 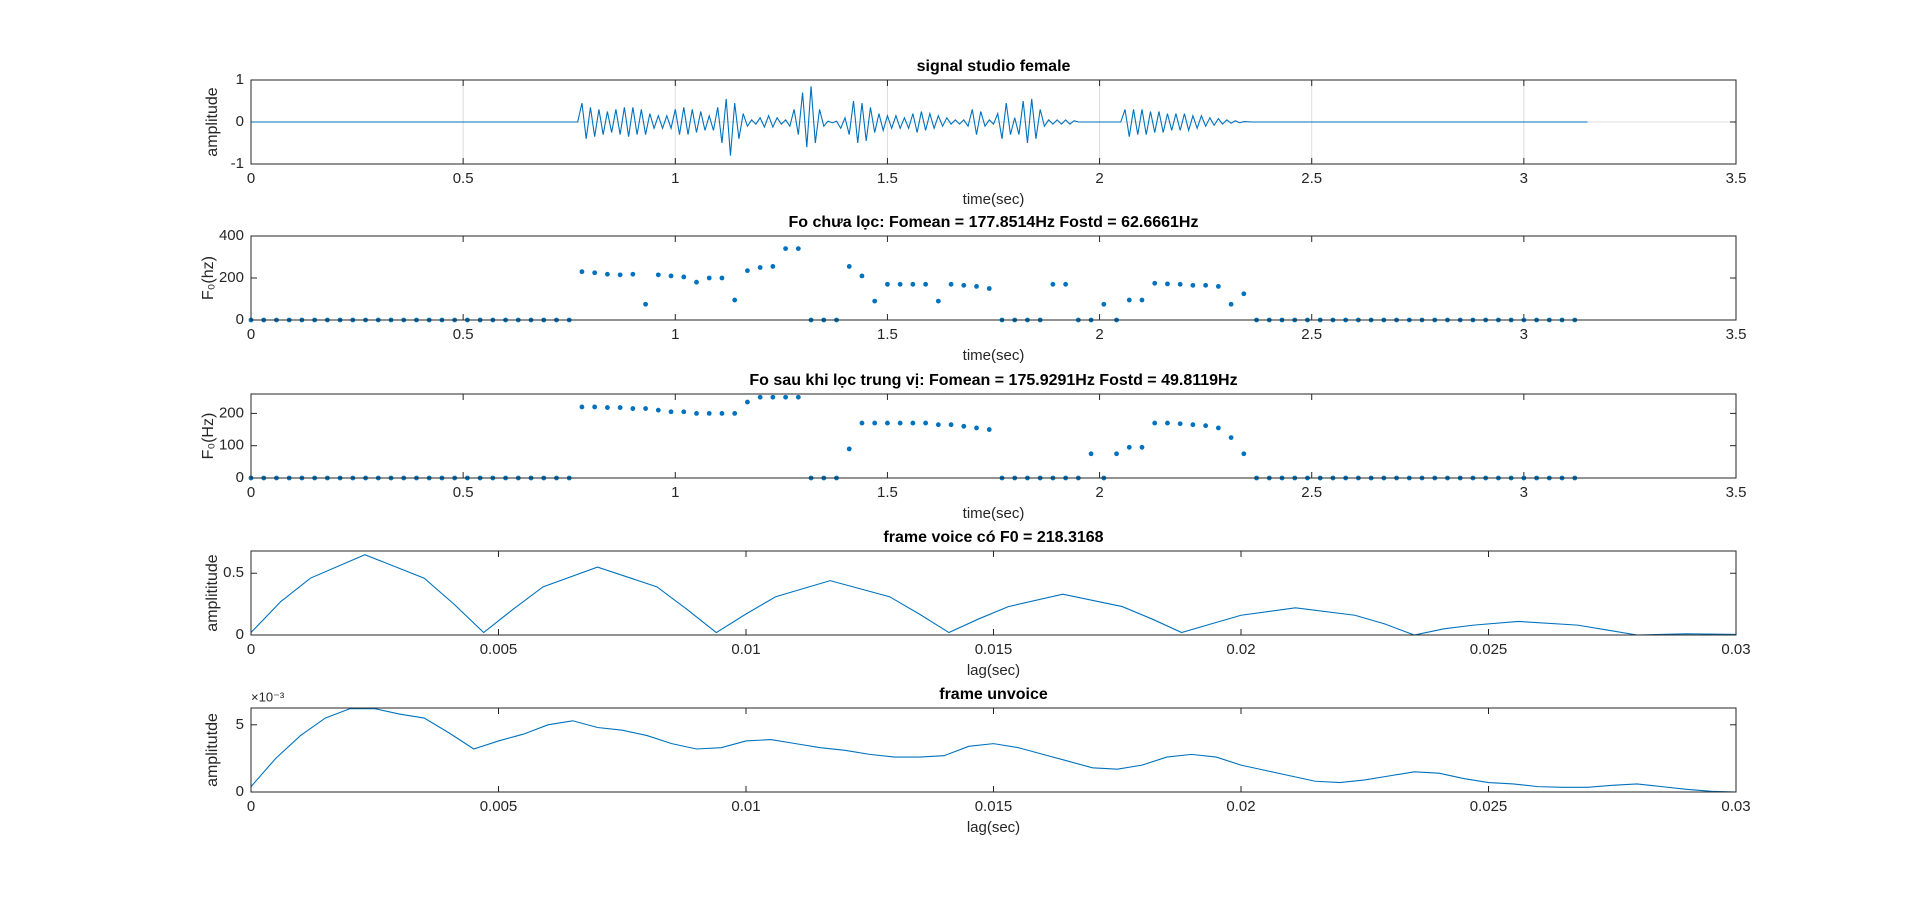 I want to click on y-tick-label: 0.5, so click(x=233, y=572).